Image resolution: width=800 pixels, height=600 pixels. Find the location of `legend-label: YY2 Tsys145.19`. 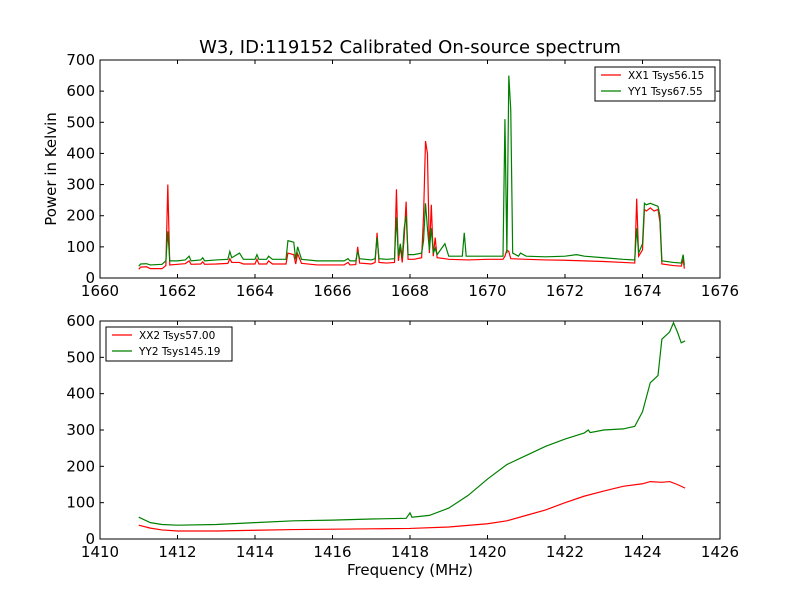

legend-label: YY2 Tsys145.19 is located at coordinates (179, 352).